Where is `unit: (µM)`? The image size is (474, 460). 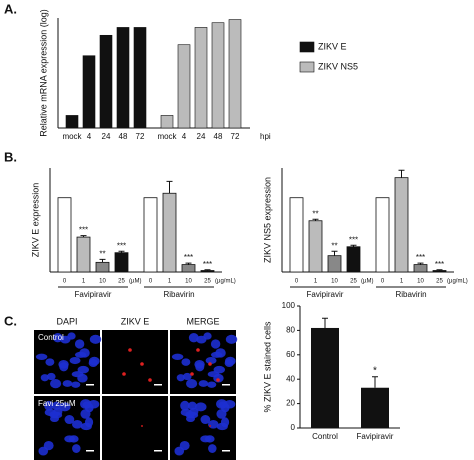
unit: (µM) is located at coordinates (135, 282).